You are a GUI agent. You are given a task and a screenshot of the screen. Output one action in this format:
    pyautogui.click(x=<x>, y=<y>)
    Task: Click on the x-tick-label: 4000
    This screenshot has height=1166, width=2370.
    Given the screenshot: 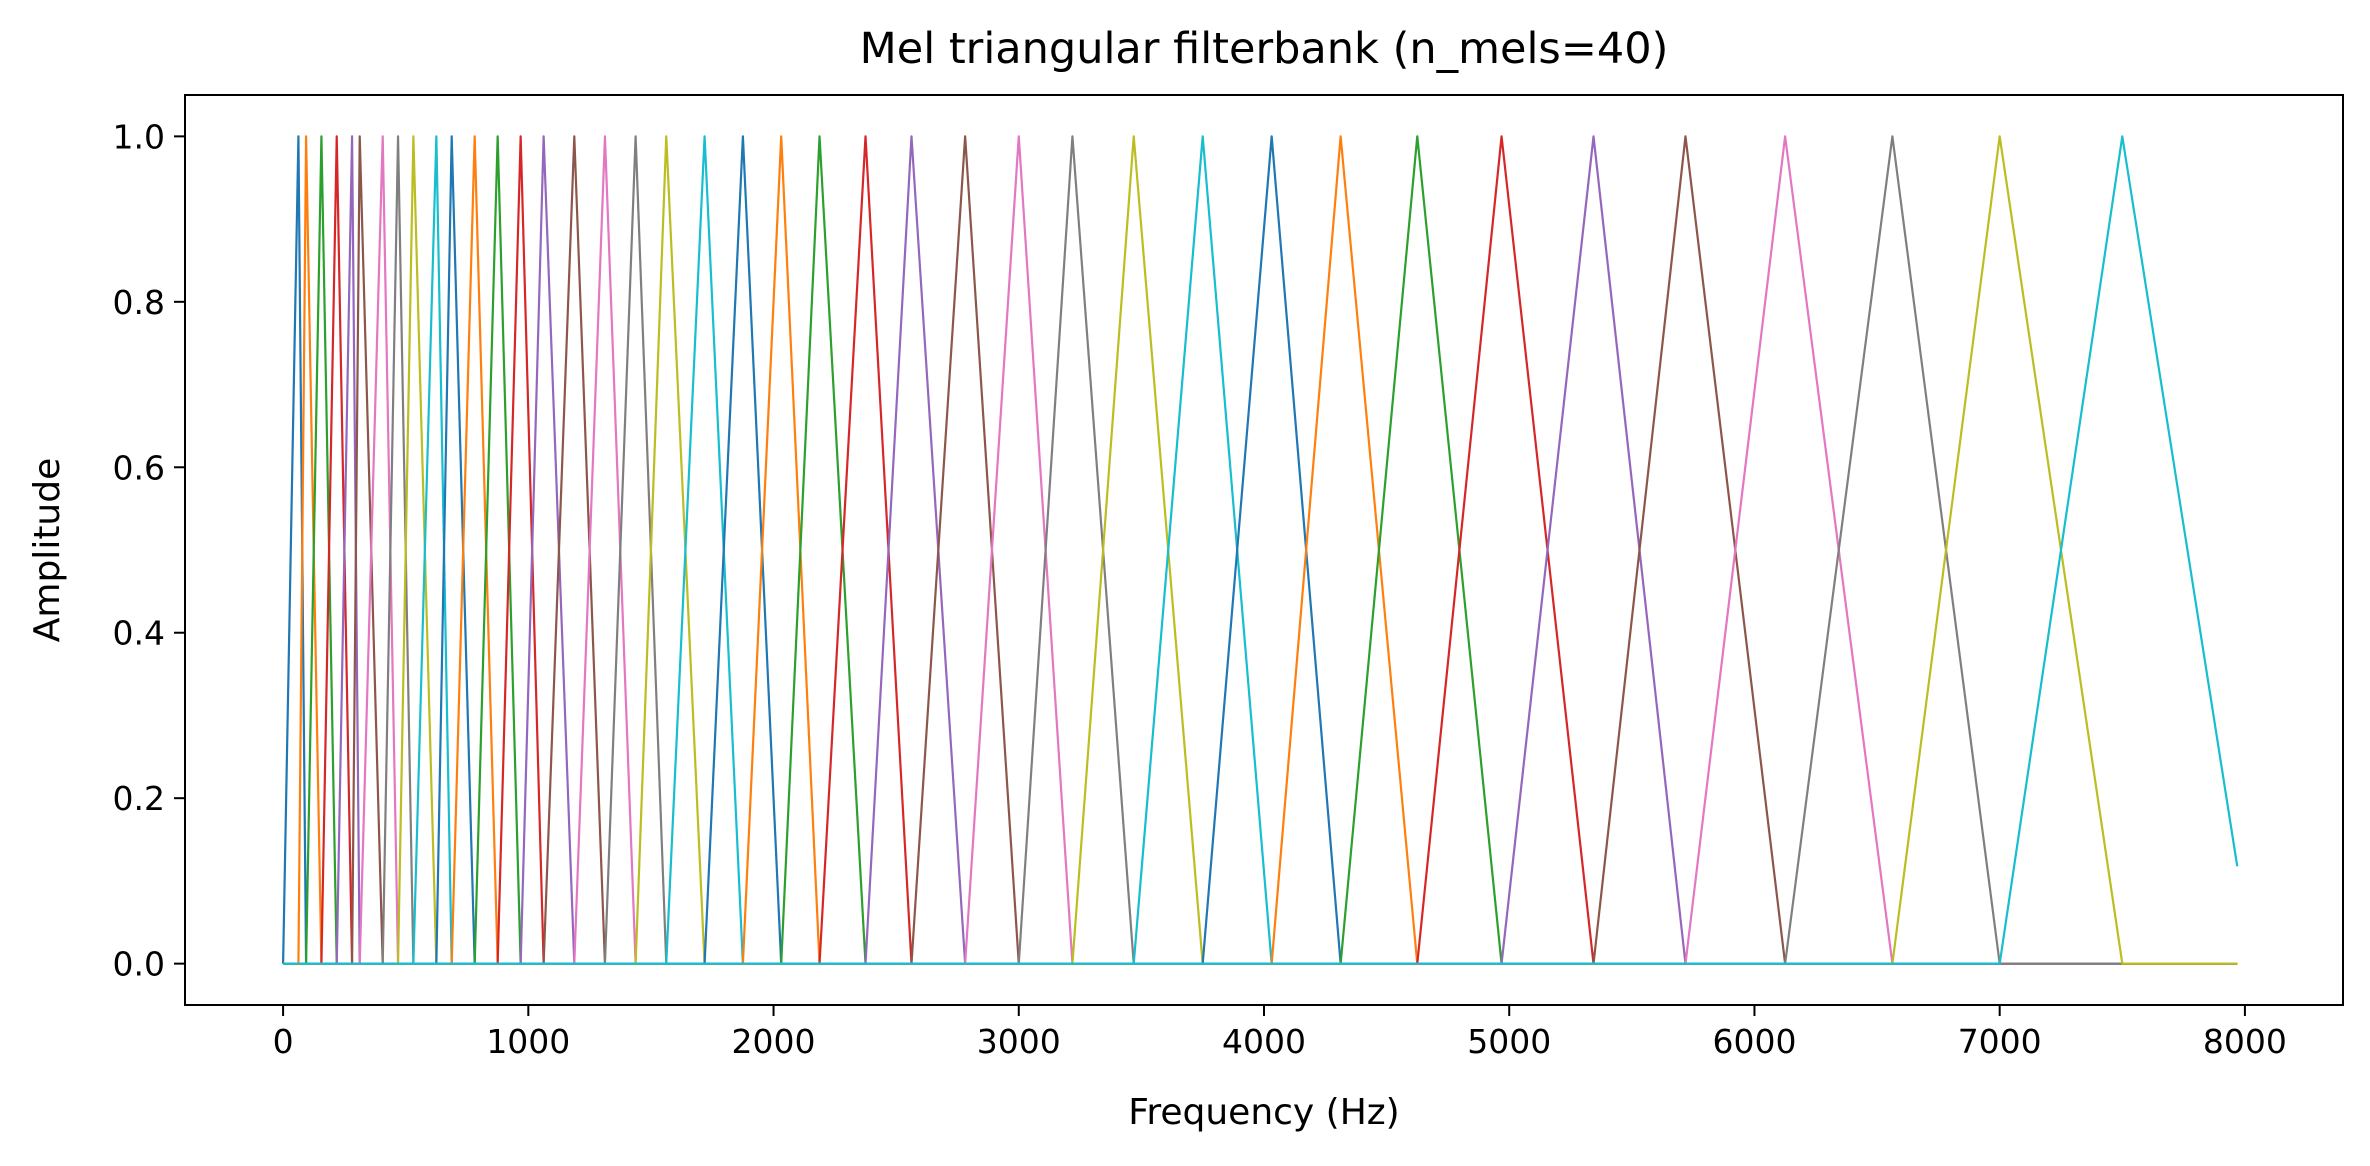 What is the action you would take?
    pyautogui.click(x=1264, y=1041)
    